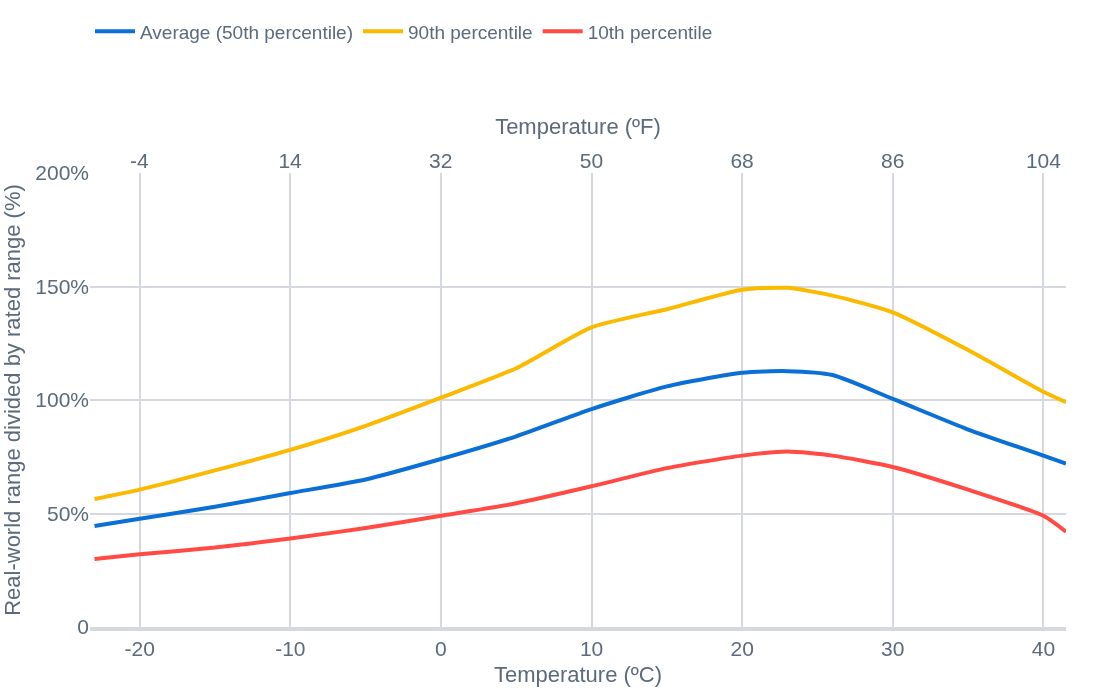  Describe the element at coordinates (62, 286) in the screenshot. I see `y-tick-label: 150%` at that location.